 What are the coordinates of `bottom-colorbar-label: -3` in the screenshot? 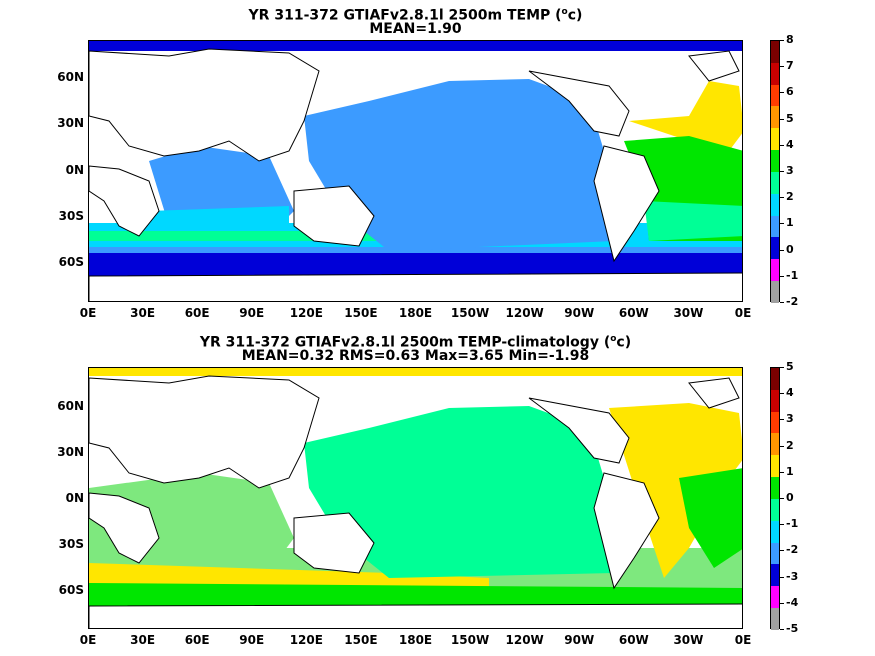 It's located at (792, 576).